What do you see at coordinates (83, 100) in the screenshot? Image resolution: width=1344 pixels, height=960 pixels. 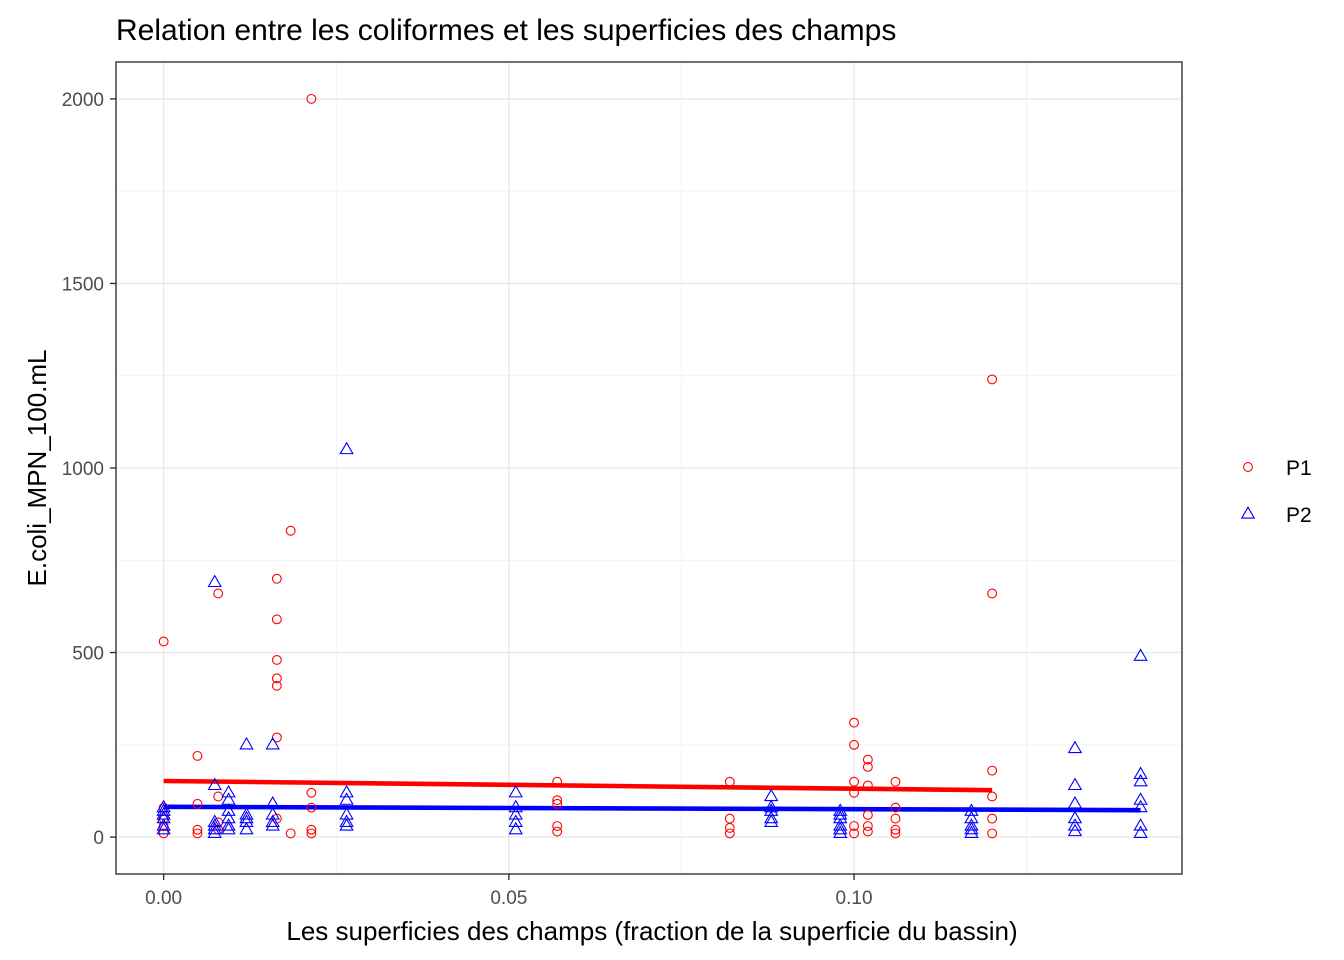 I see `y-tick-label: 2000` at bounding box center [83, 100].